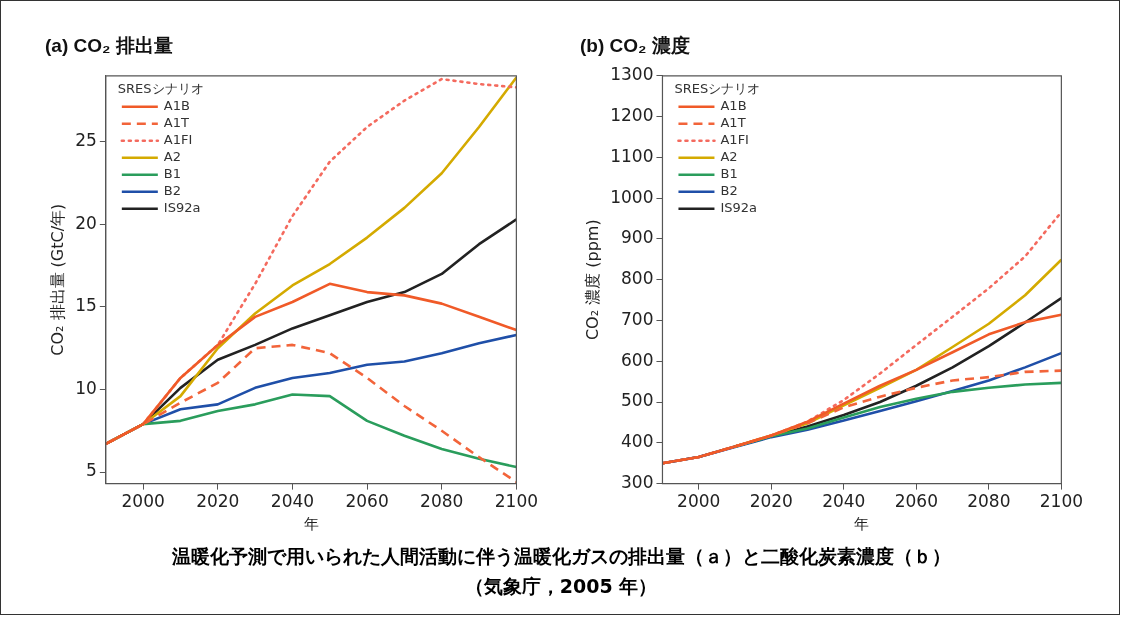  I want to click on y-tick-label: 1000, so click(632, 196).